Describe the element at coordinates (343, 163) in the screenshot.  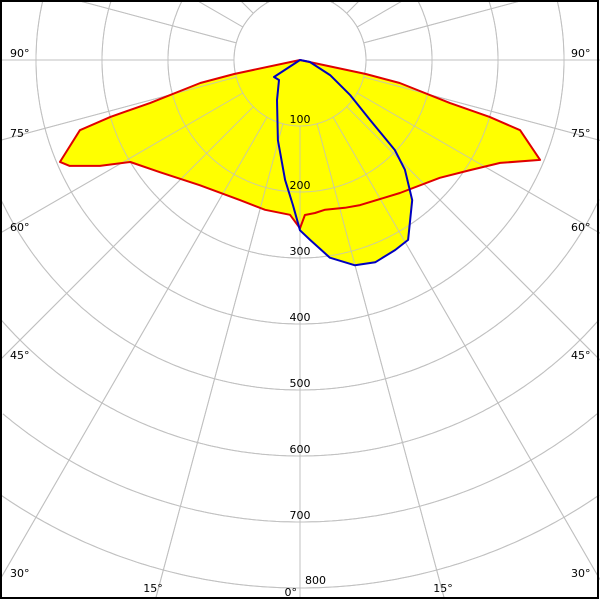
I see `curve-c90-c270` at that location.